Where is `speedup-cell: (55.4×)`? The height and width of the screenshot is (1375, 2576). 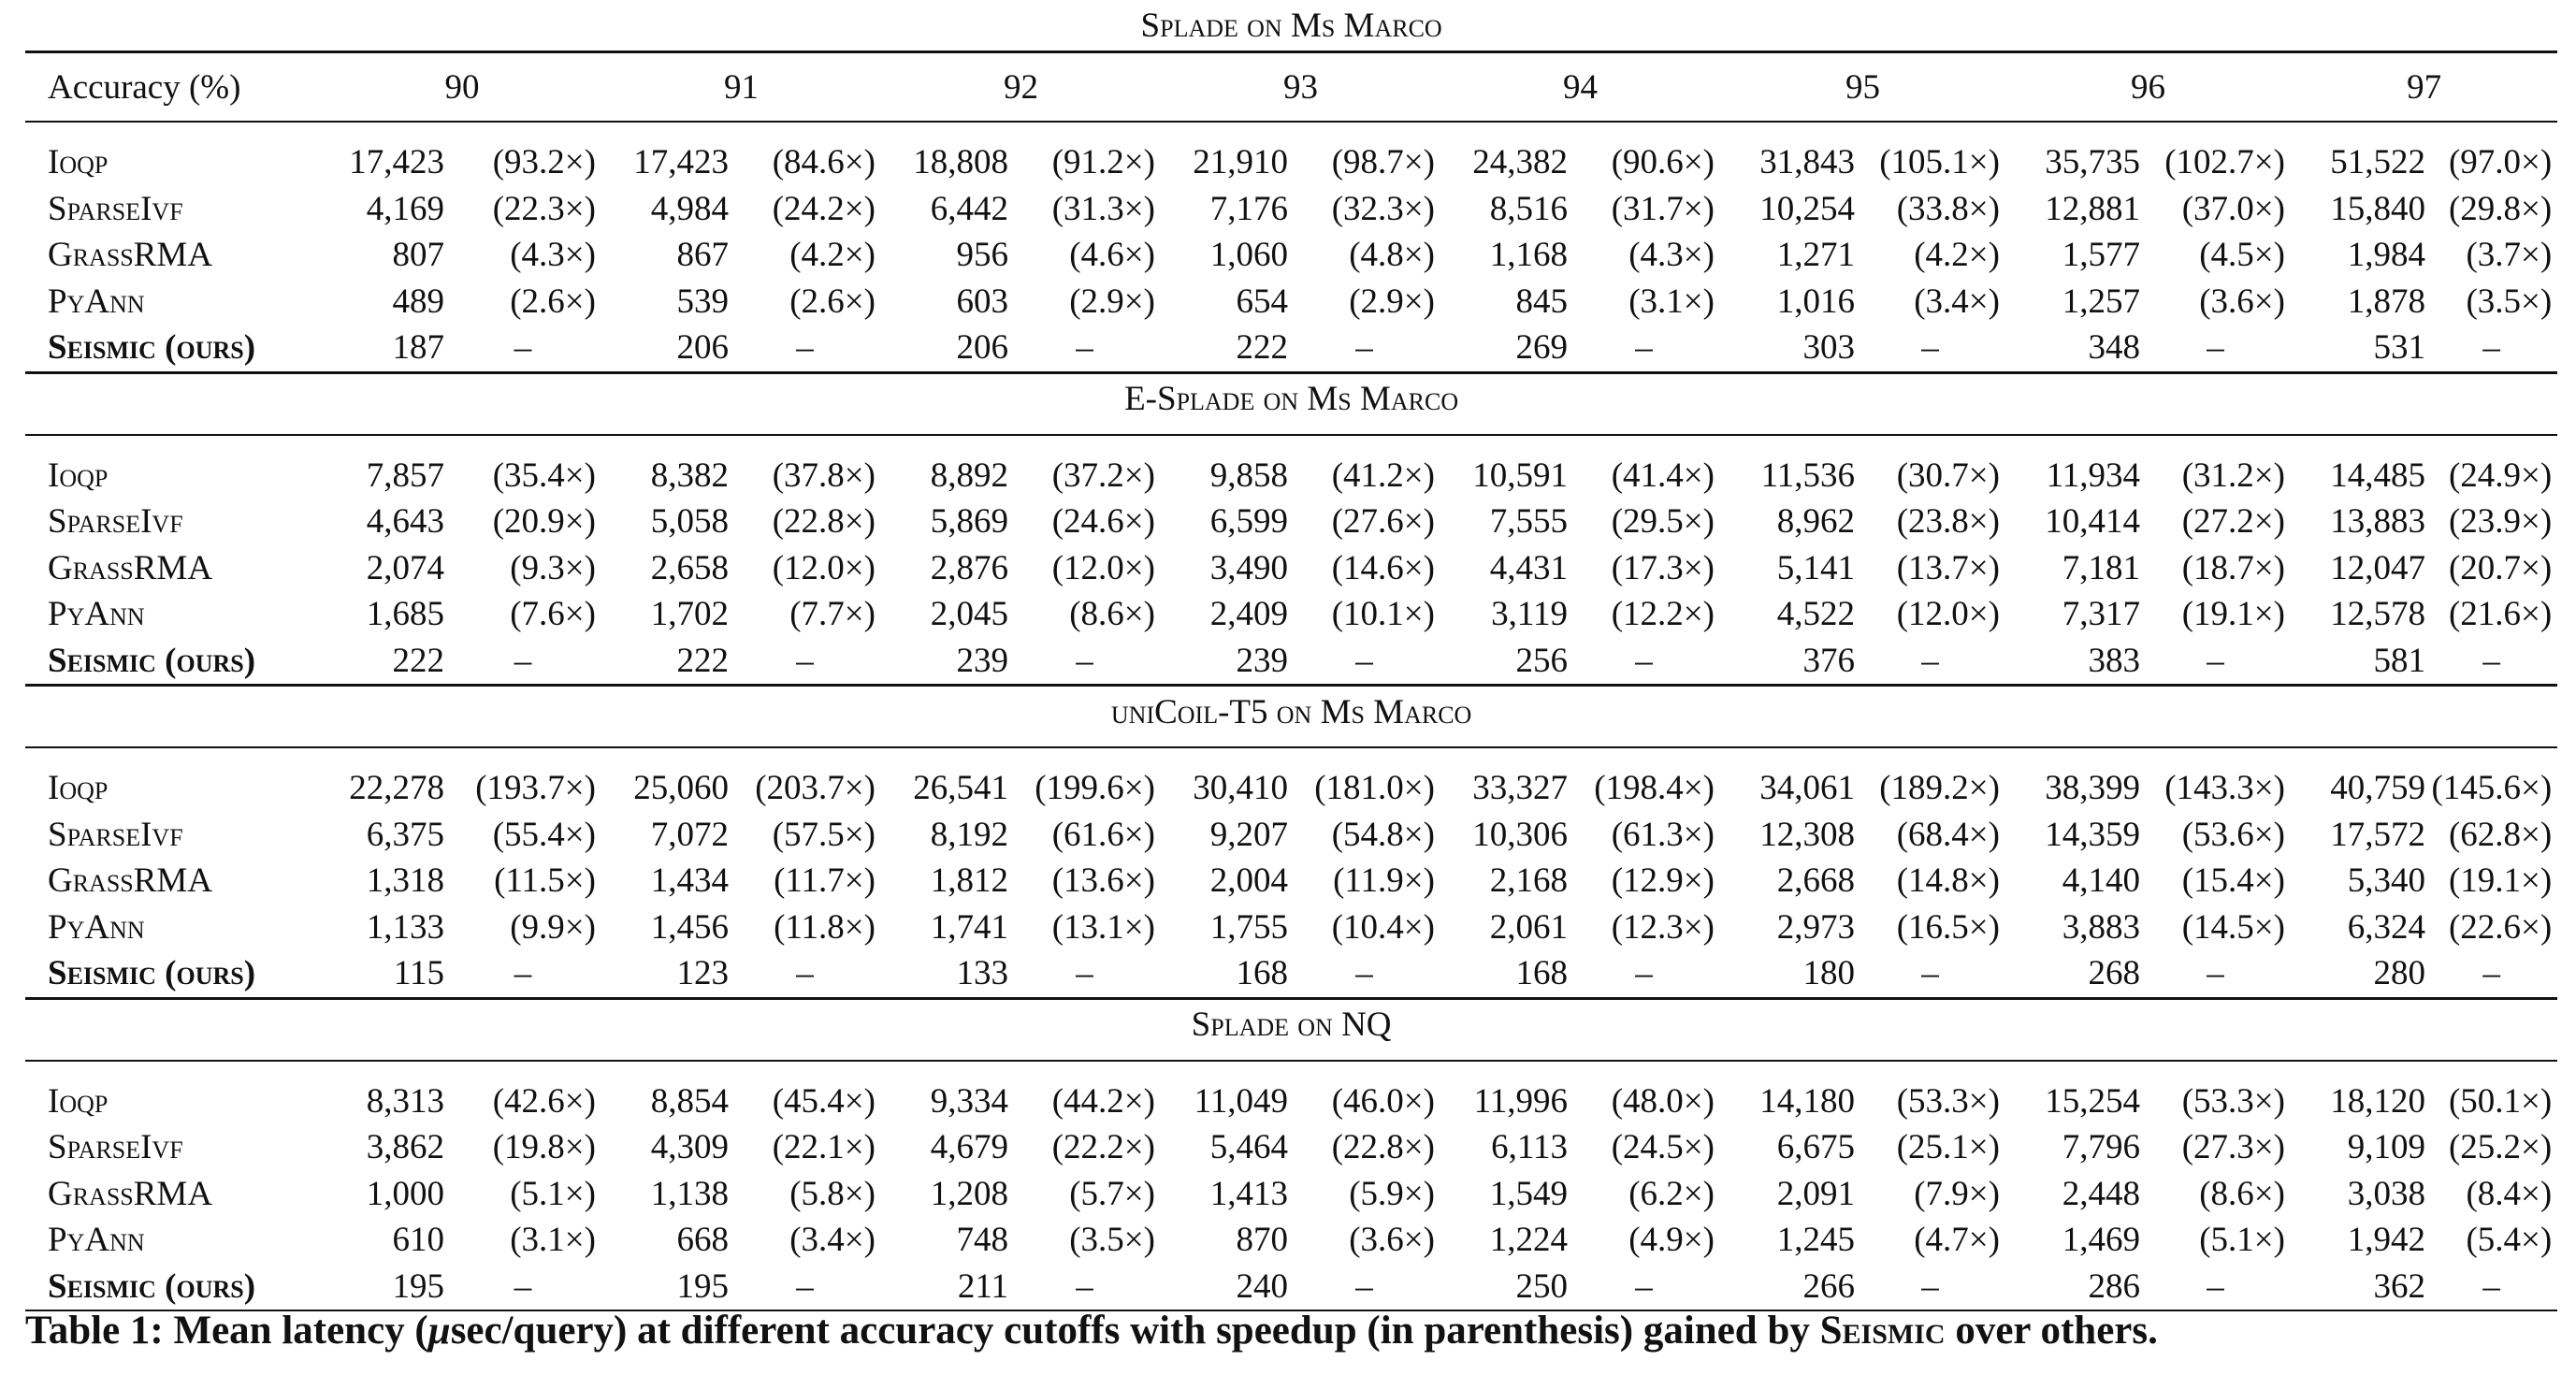
speedup-cell: (55.4×) is located at coordinates (544, 834).